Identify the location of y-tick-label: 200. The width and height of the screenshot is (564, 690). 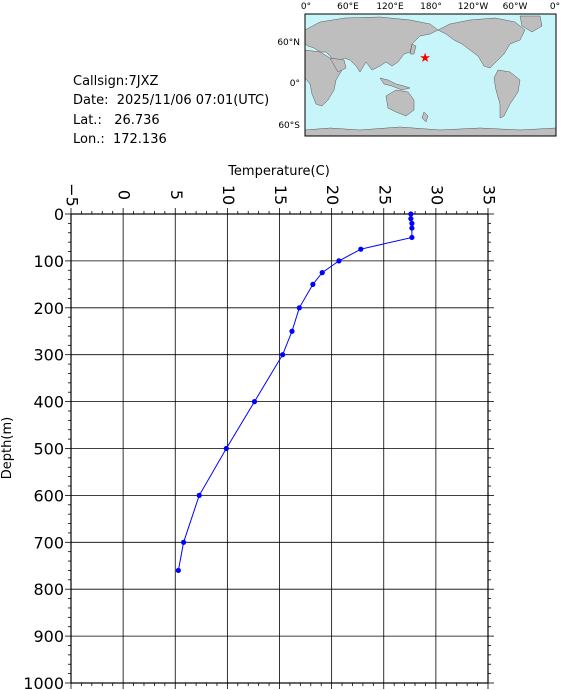
(48, 308).